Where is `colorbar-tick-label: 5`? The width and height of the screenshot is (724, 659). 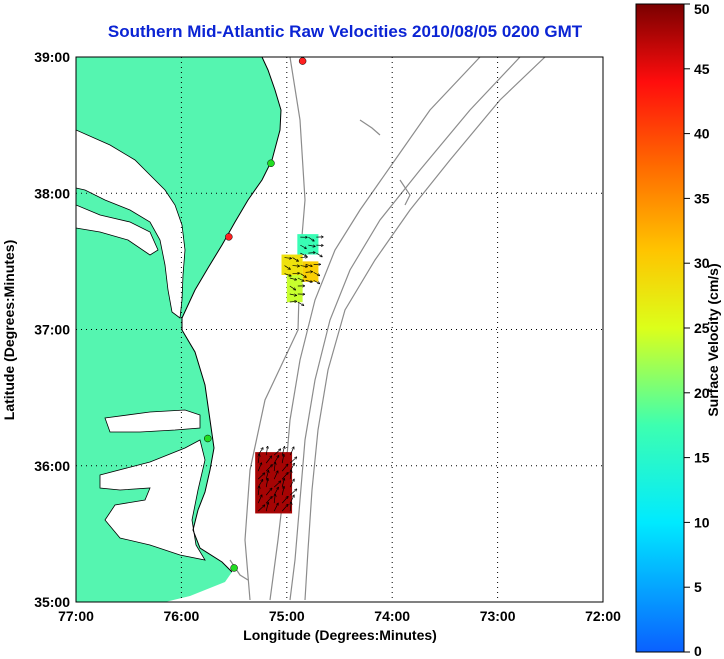
colorbar-tick-label: 5 is located at coordinates (698, 587).